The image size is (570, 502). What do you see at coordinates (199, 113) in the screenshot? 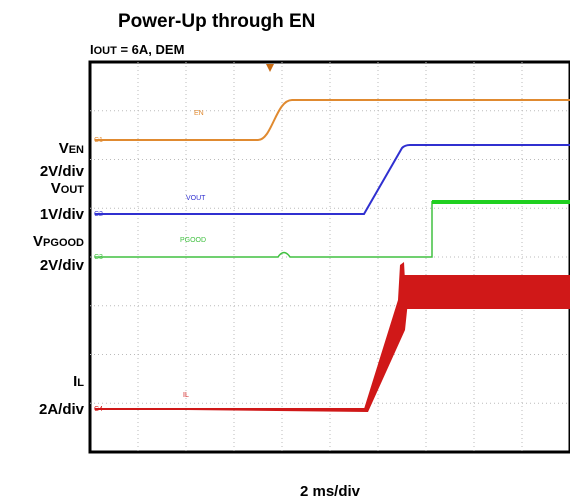
I see `trace-label: EN` at bounding box center [199, 113].